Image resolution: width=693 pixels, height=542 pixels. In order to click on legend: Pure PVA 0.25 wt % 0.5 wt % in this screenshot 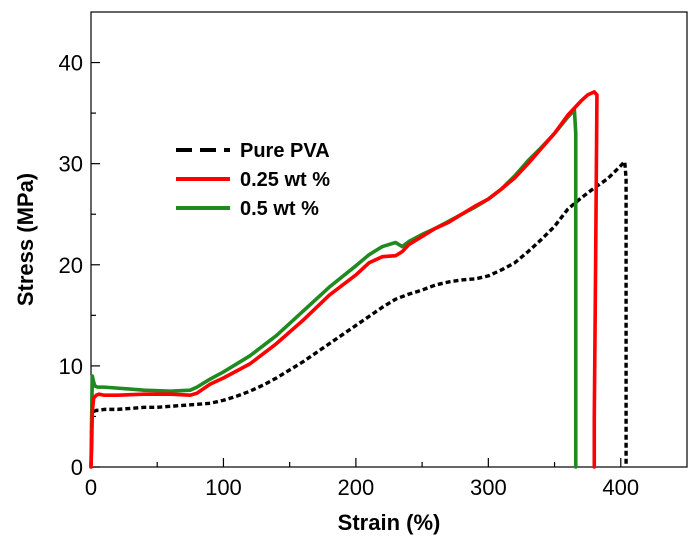, I will do `click(253, 180)`.